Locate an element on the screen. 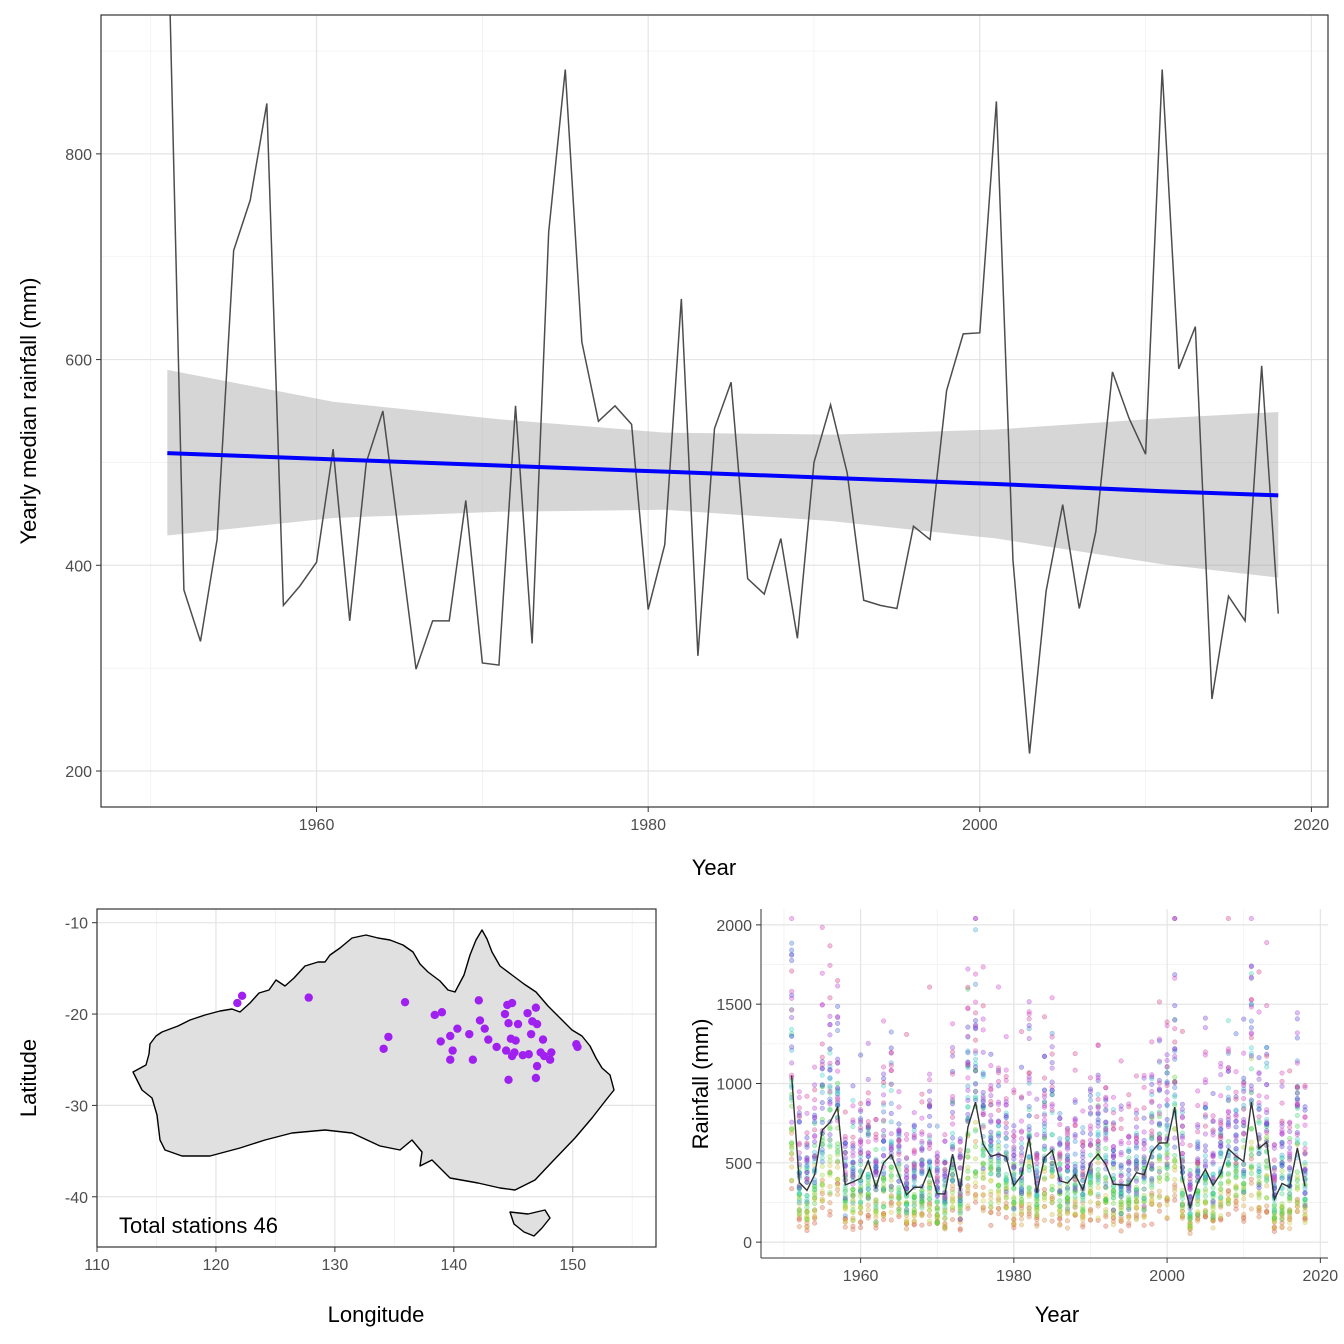 The width and height of the screenshot is (1344, 1344). scatter-y-axis-title: Rainfall (mm) is located at coordinates (700, 1084).